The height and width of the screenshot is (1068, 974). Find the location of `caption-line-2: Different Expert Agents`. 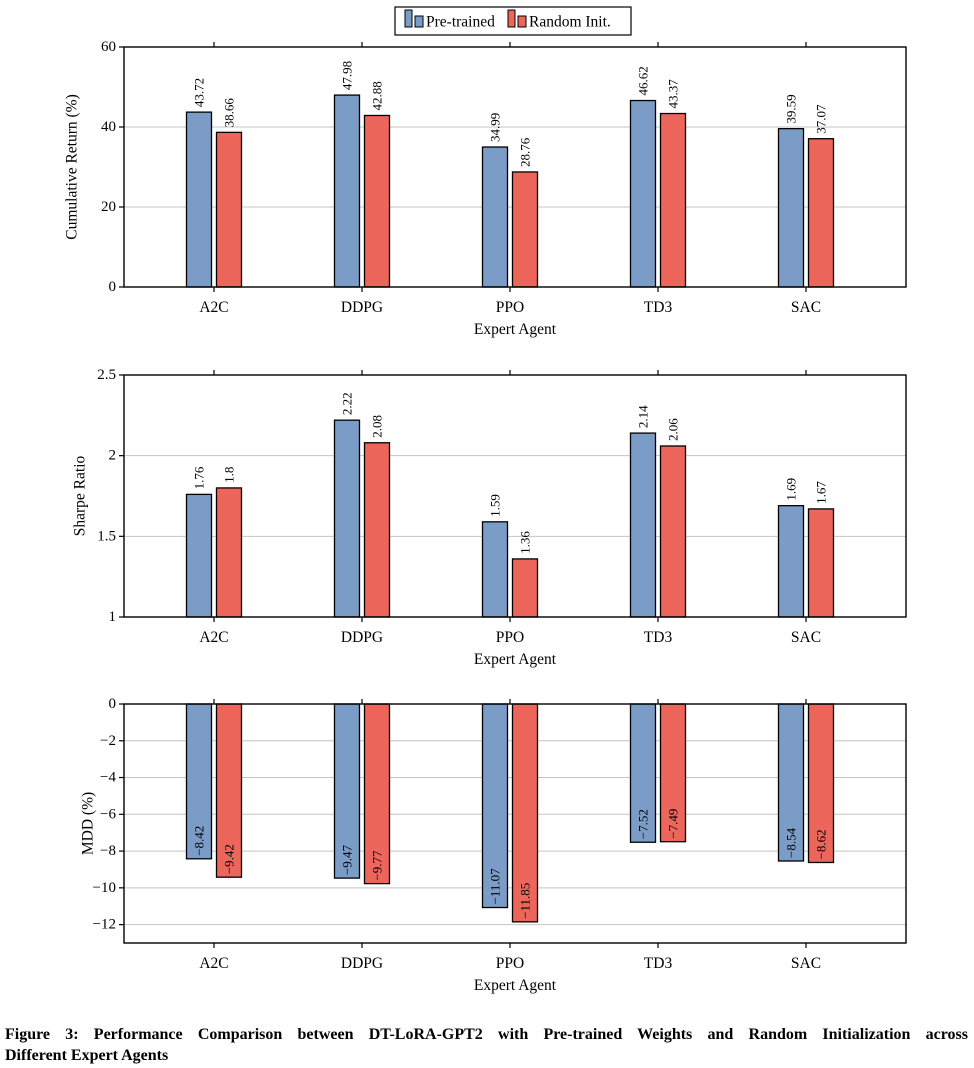

caption-line-2: Different Expert Agents is located at coordinates (87, 1055).